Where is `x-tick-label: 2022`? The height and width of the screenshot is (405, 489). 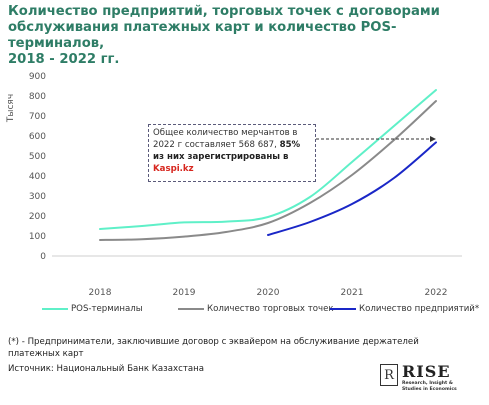 x-tick-label: 2022 is located at coordinates (436, 293).